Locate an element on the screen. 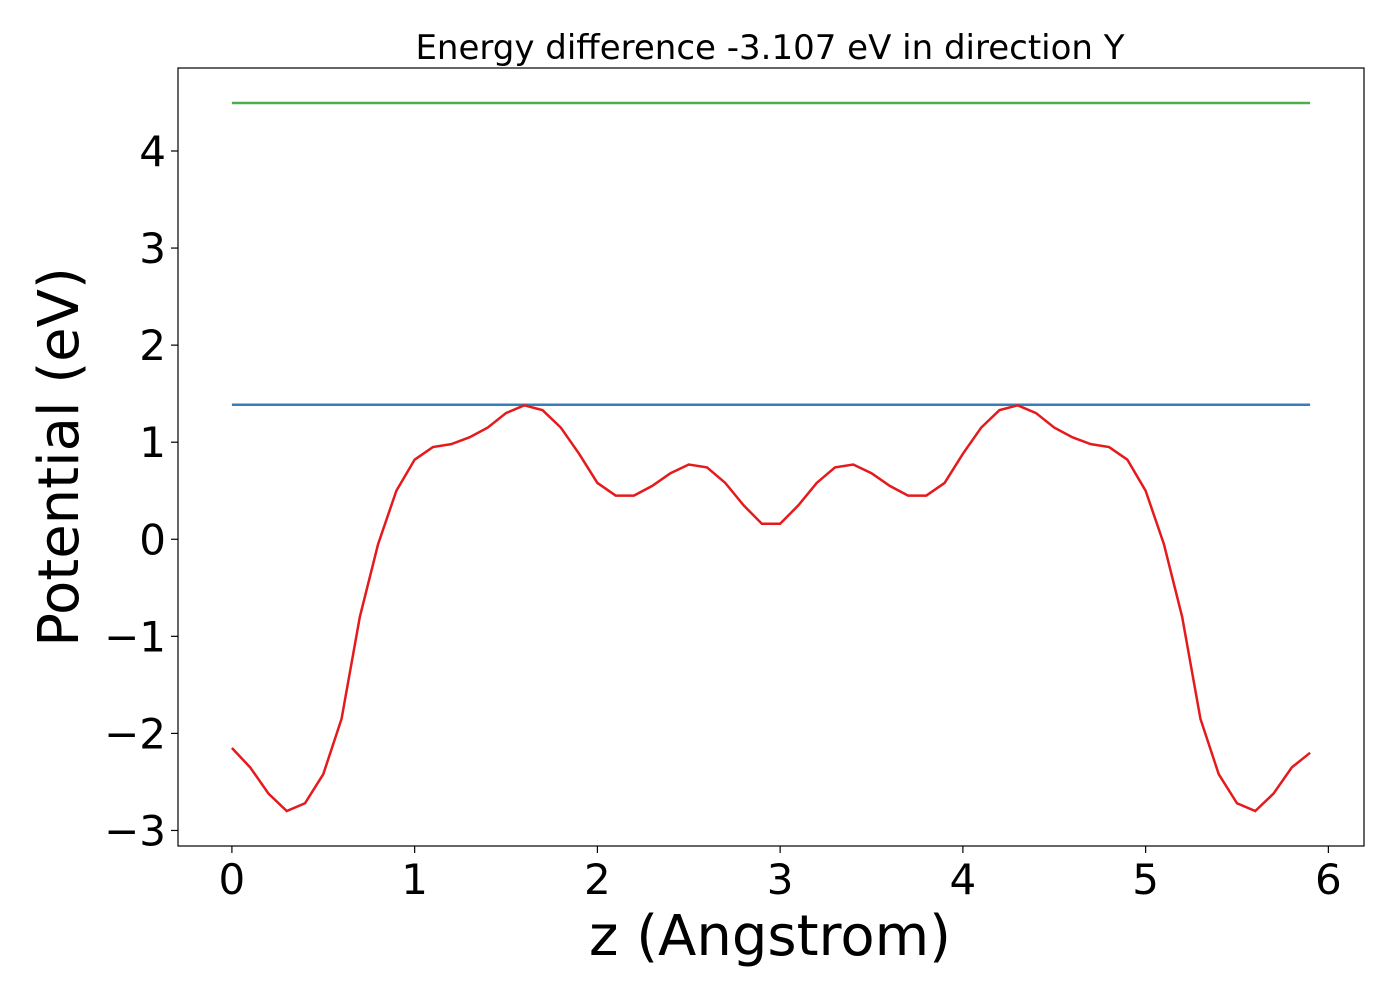 The width and height of the screenshot is (1400, 1000). x-tick-label: 0 is located at coordinates (232, 879).